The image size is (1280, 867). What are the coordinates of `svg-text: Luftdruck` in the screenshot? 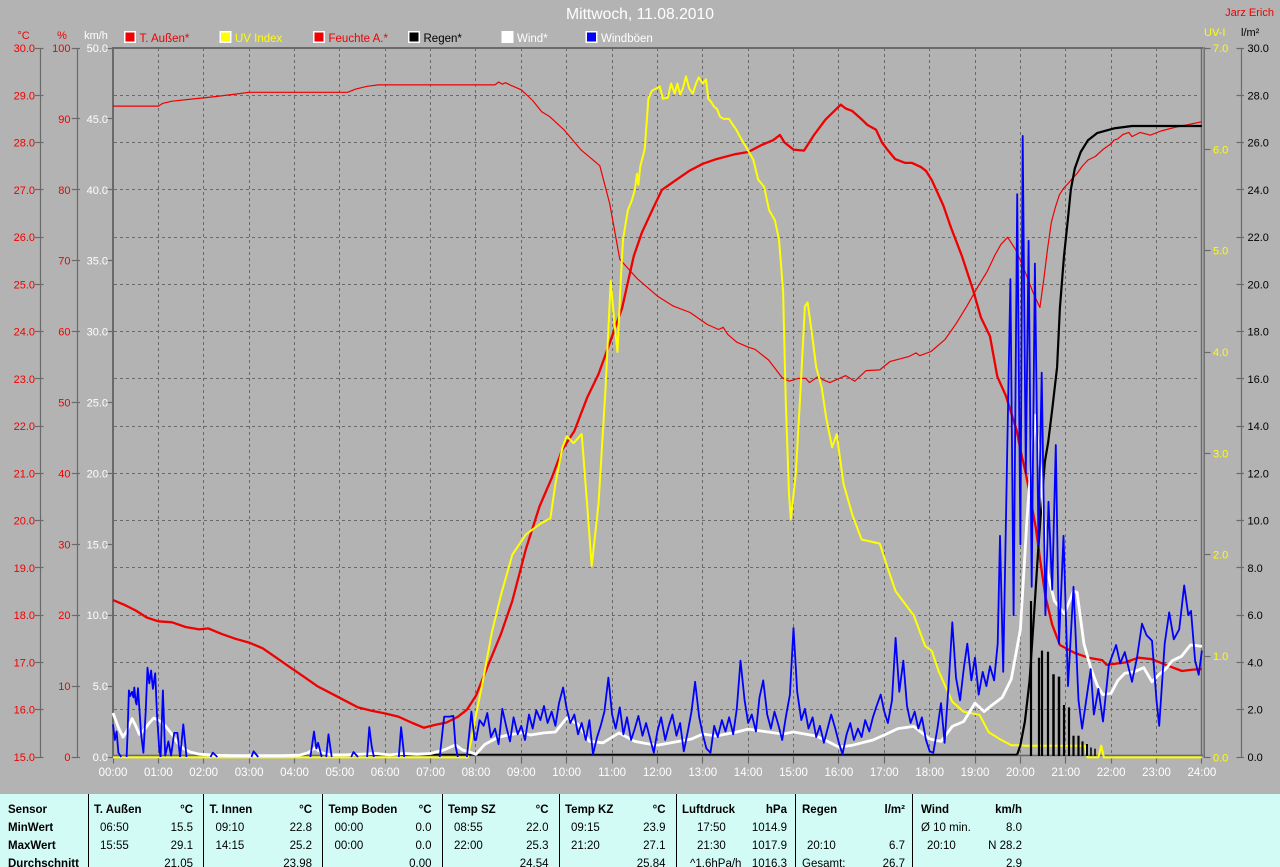 It's located at (709, 810).